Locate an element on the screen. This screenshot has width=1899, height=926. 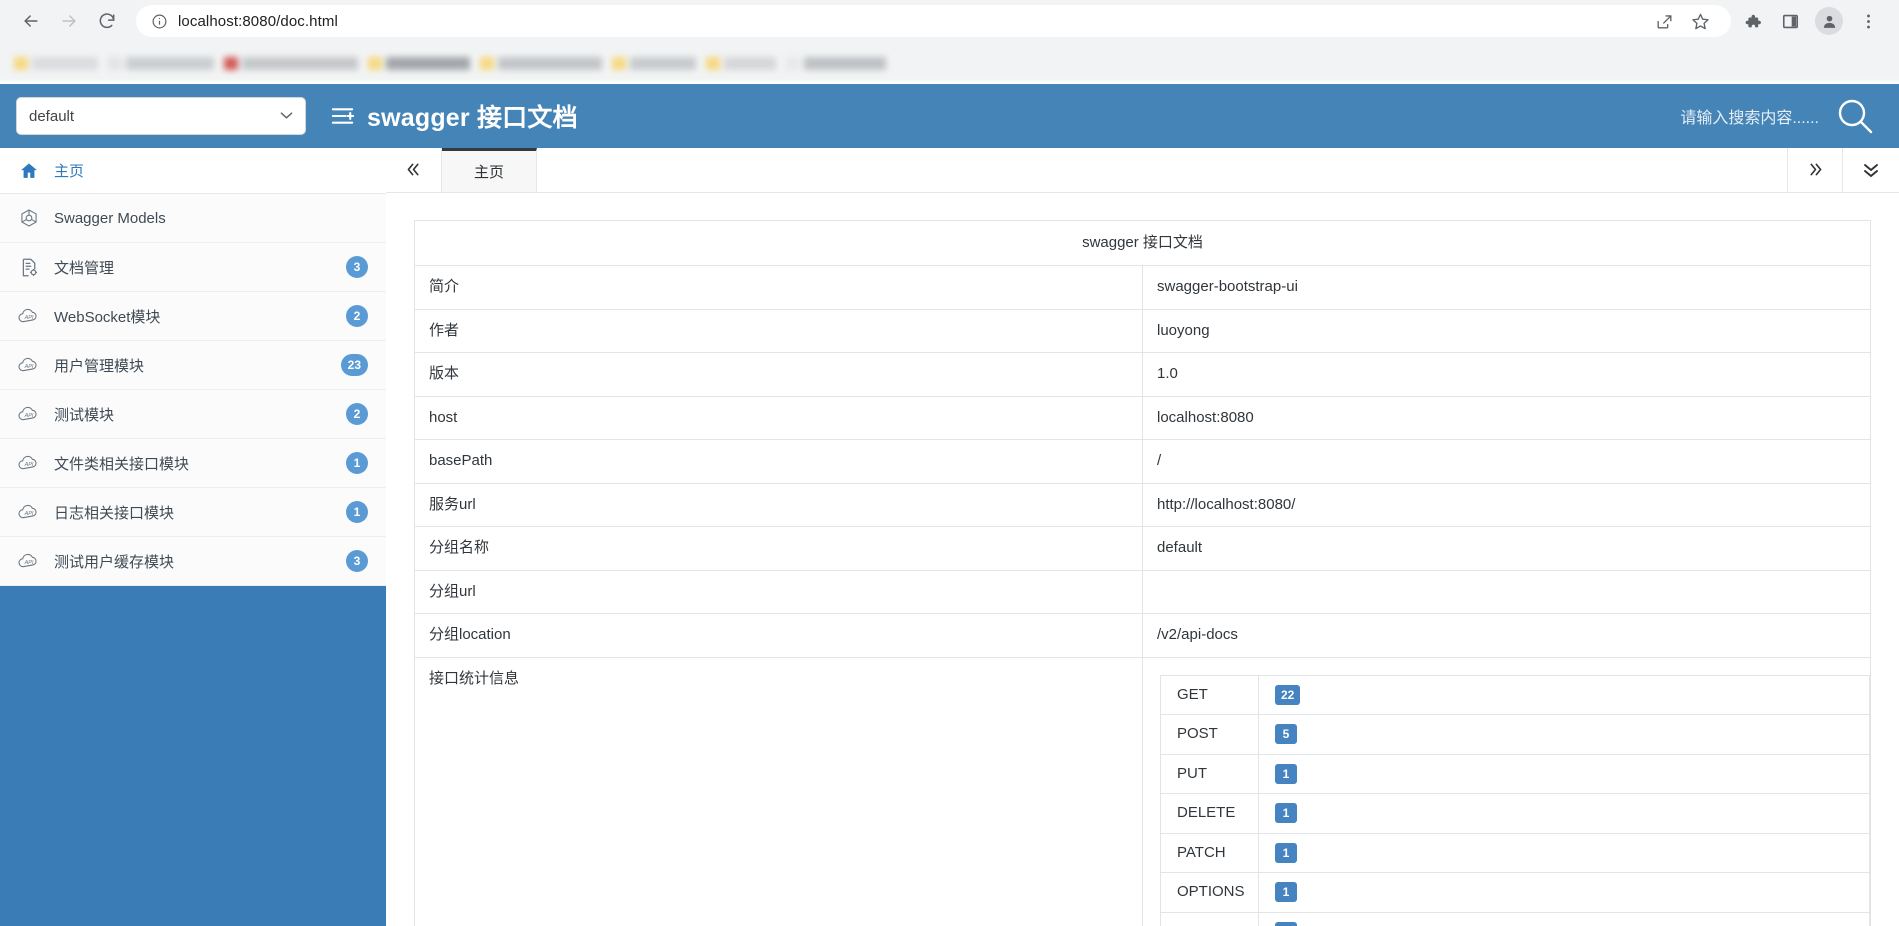
sidebar-item-badge: 1 is located at coordinates (357, 512).